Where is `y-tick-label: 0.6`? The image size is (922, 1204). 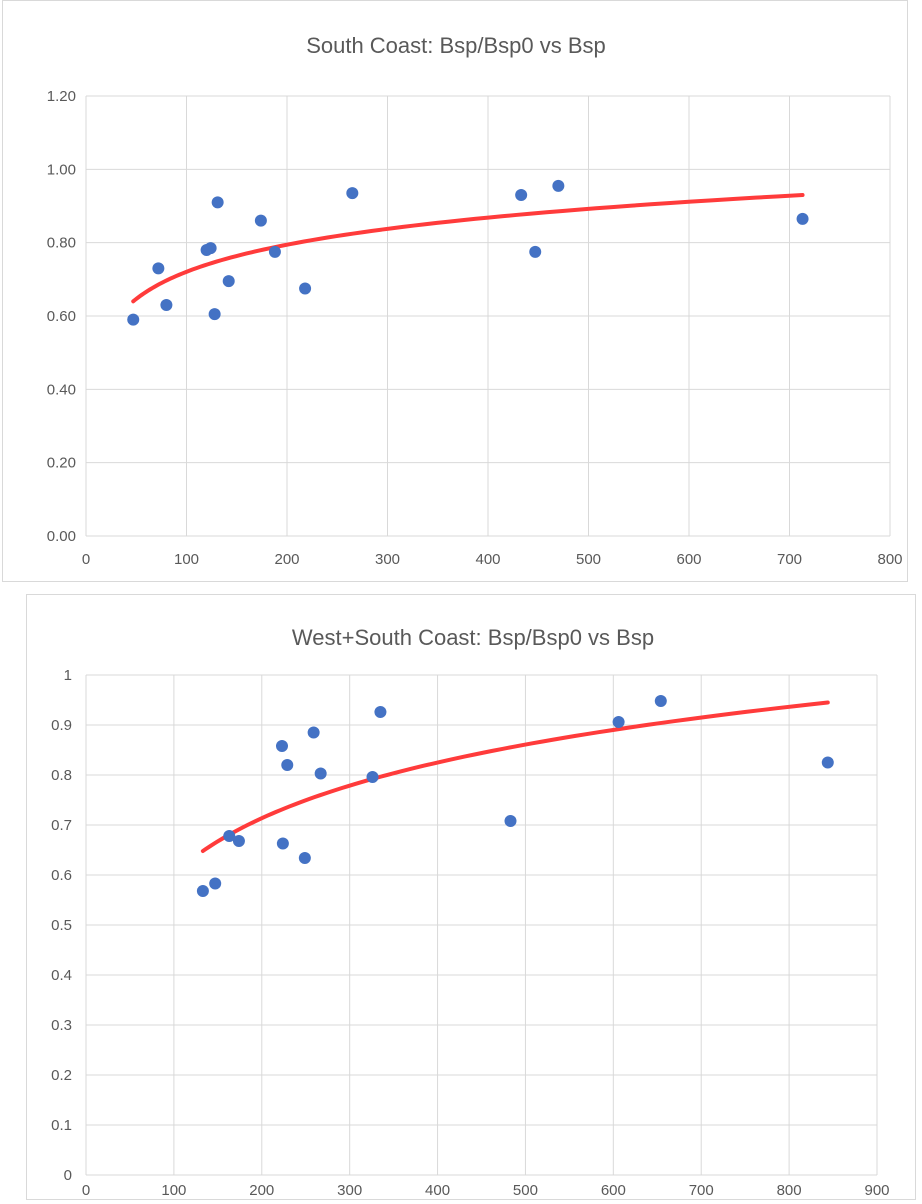 y-tick-label: 0.6 is located at coordinates (61, 875).